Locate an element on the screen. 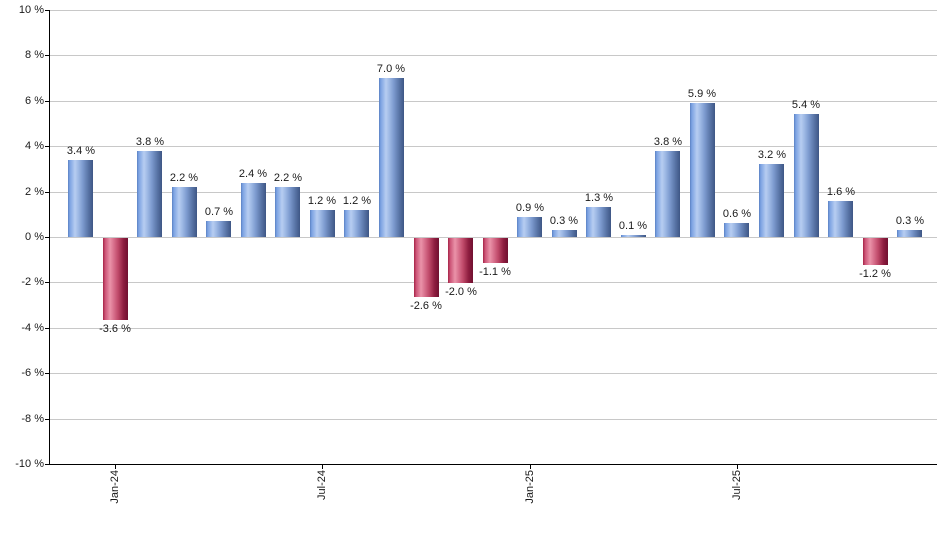 This screenshot has height=550, width=940. y-axis-tick-label: 6 % is located at coordinates (34, 101).